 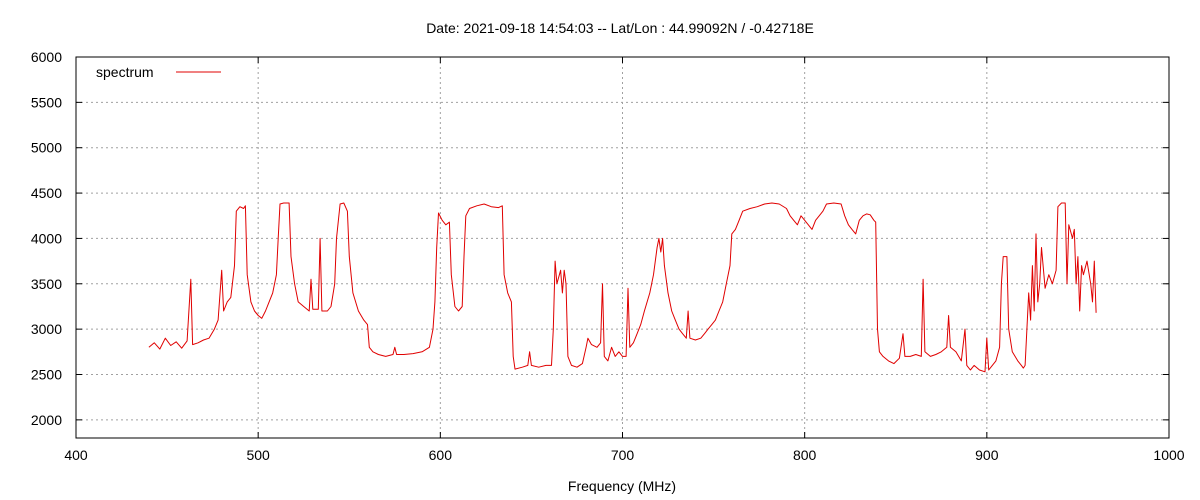 I want to click on x-tick-label: 500, so click(x=258, y=455).